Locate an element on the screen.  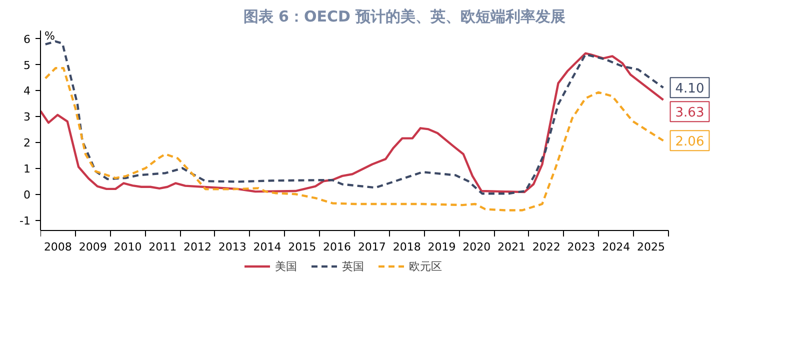
data-label: 4.10 is located at coordinates (689, 89).